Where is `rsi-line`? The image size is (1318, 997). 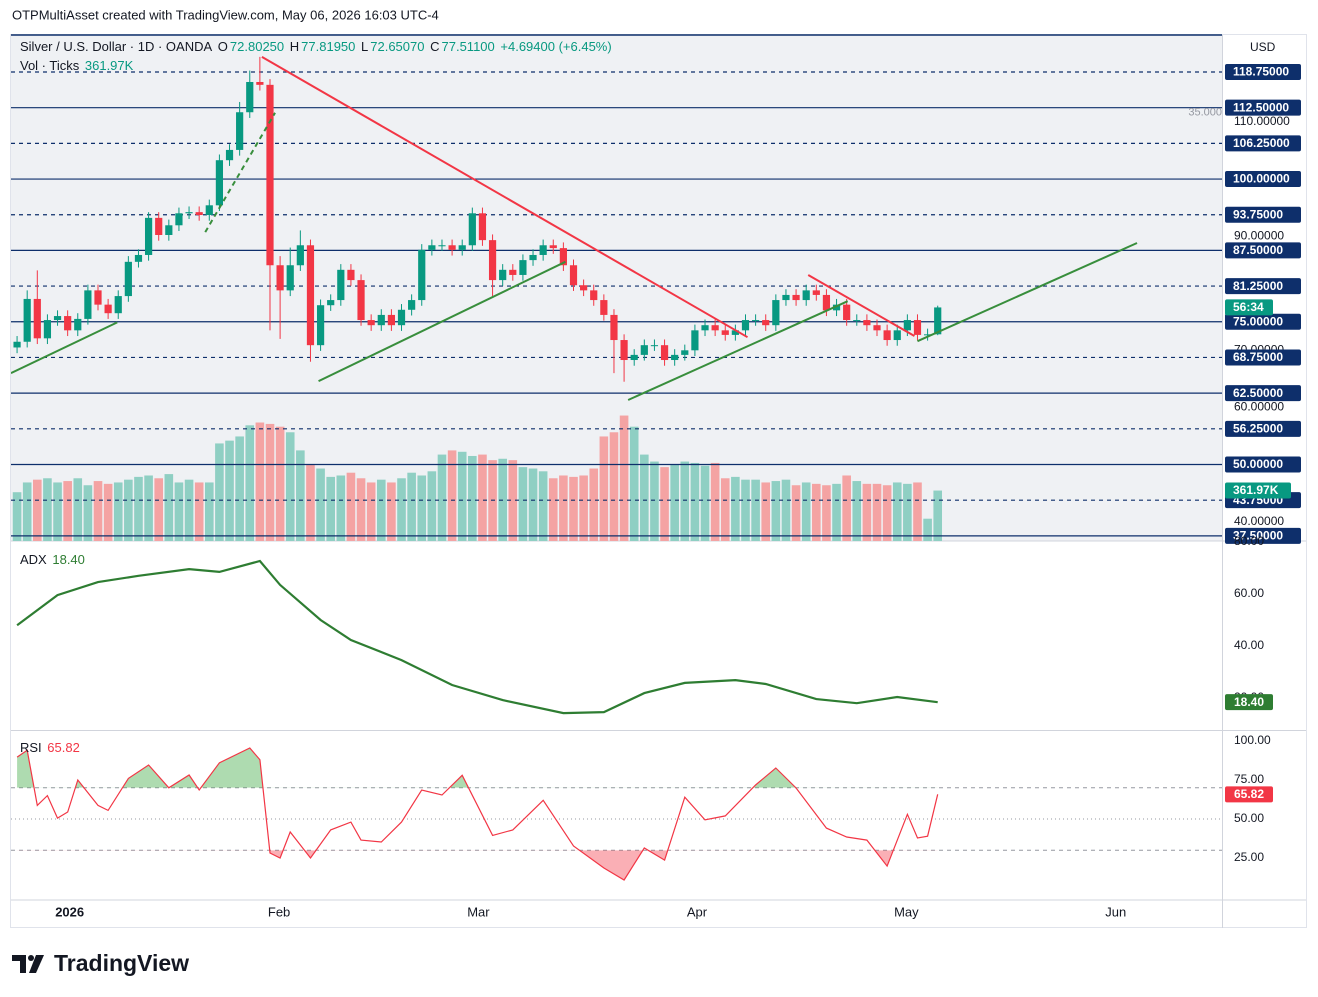 rsi-line is located at coordinates (477, 814).